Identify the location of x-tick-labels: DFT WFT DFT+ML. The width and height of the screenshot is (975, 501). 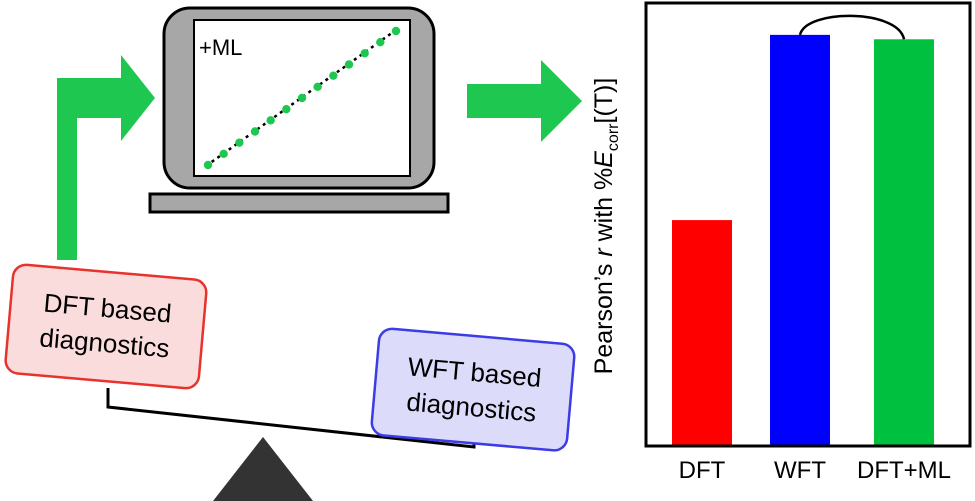
(815, 470).